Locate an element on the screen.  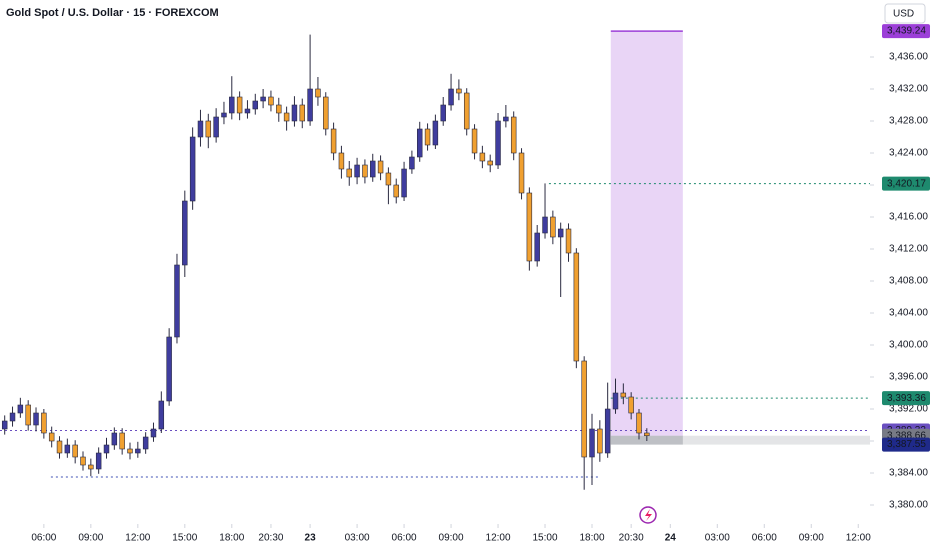
price-label-text: 3,388.66 is located at coordinates (906, 435).